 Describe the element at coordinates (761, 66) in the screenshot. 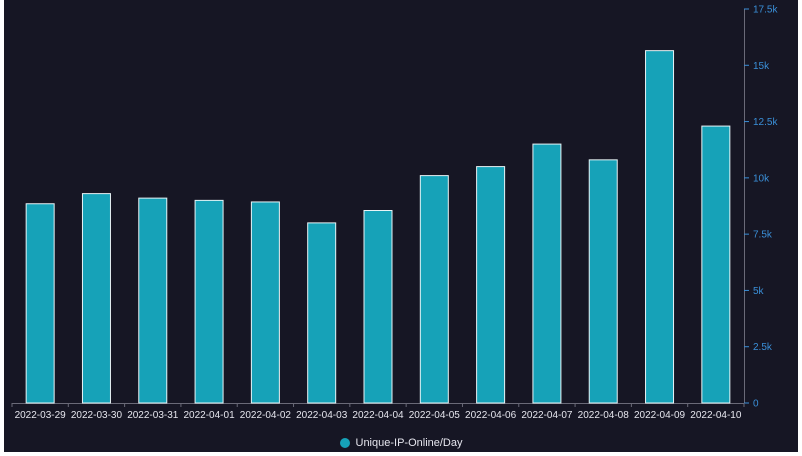

I see `y-tick-label: 15k` at that location.